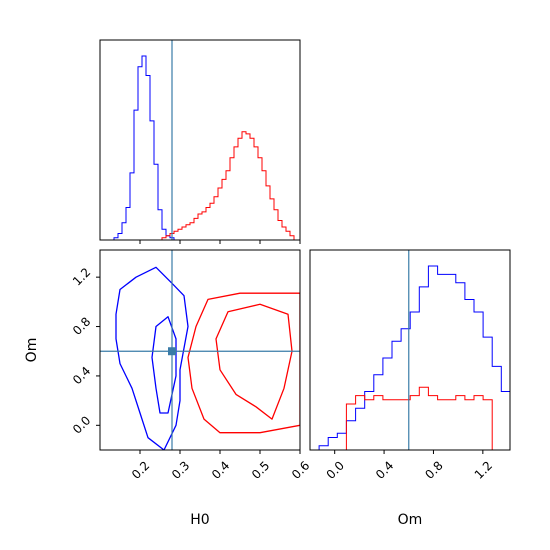 This screenshot has height=550, width=550. Describe the element at coordinates (254, 361) in the screenshot. I see `contour-series-b-inner` at that location.